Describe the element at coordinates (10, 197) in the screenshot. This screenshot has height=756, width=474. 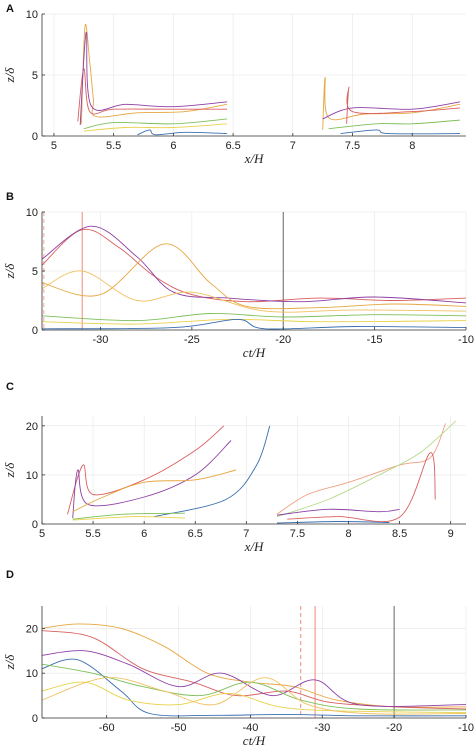
I see `panel-letter: B` at that location.